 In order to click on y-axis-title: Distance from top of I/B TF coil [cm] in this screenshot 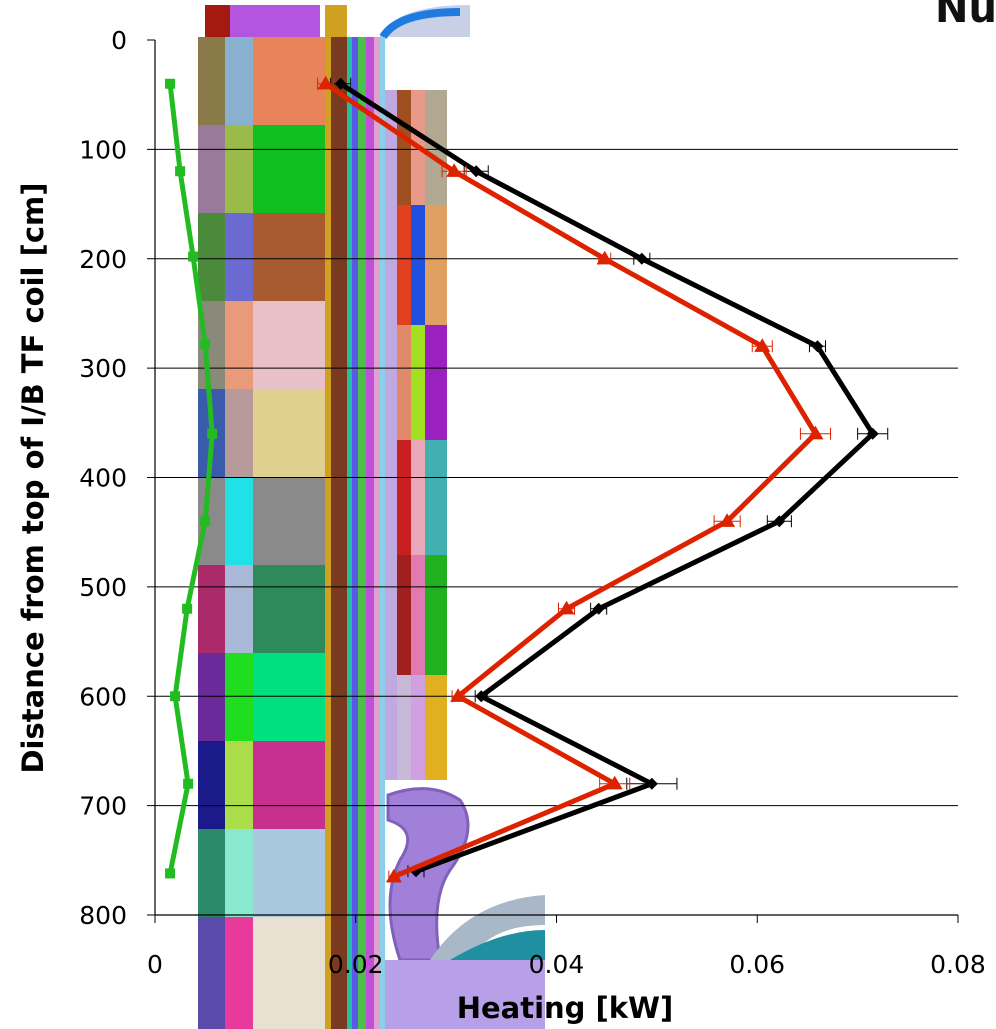, I will do `click(33, 477)`.